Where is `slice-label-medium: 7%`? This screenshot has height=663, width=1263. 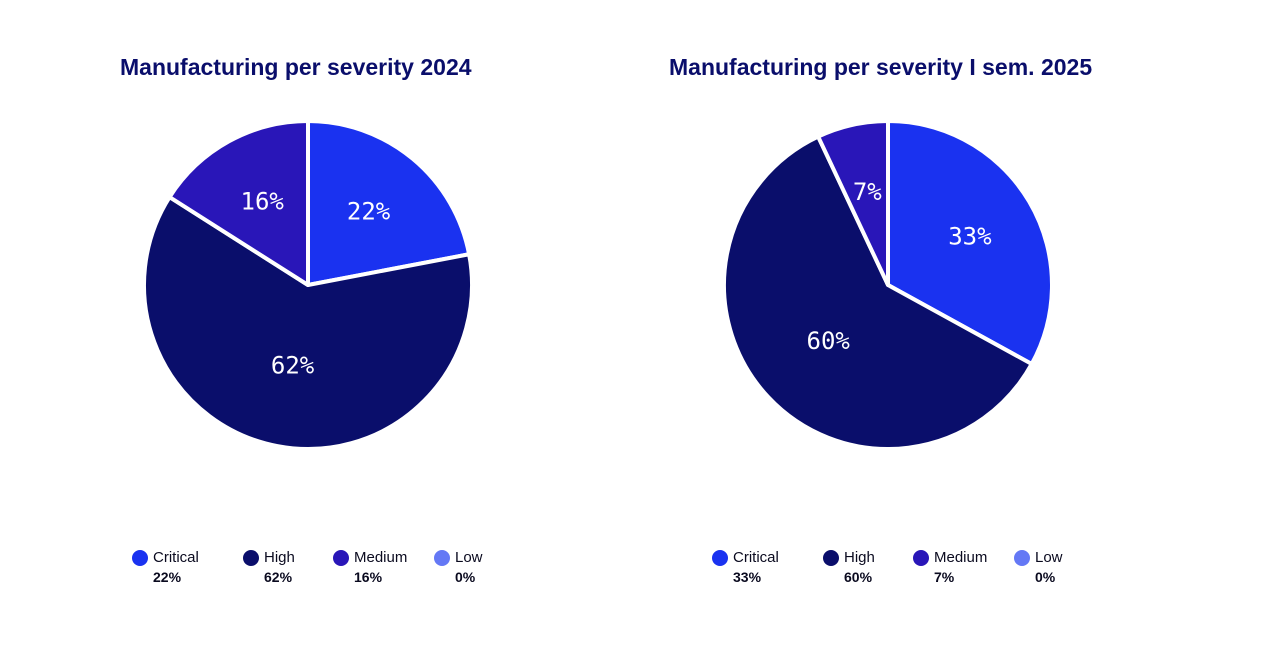 slice-label-medium: 7% is located at coordinates (867, 192).